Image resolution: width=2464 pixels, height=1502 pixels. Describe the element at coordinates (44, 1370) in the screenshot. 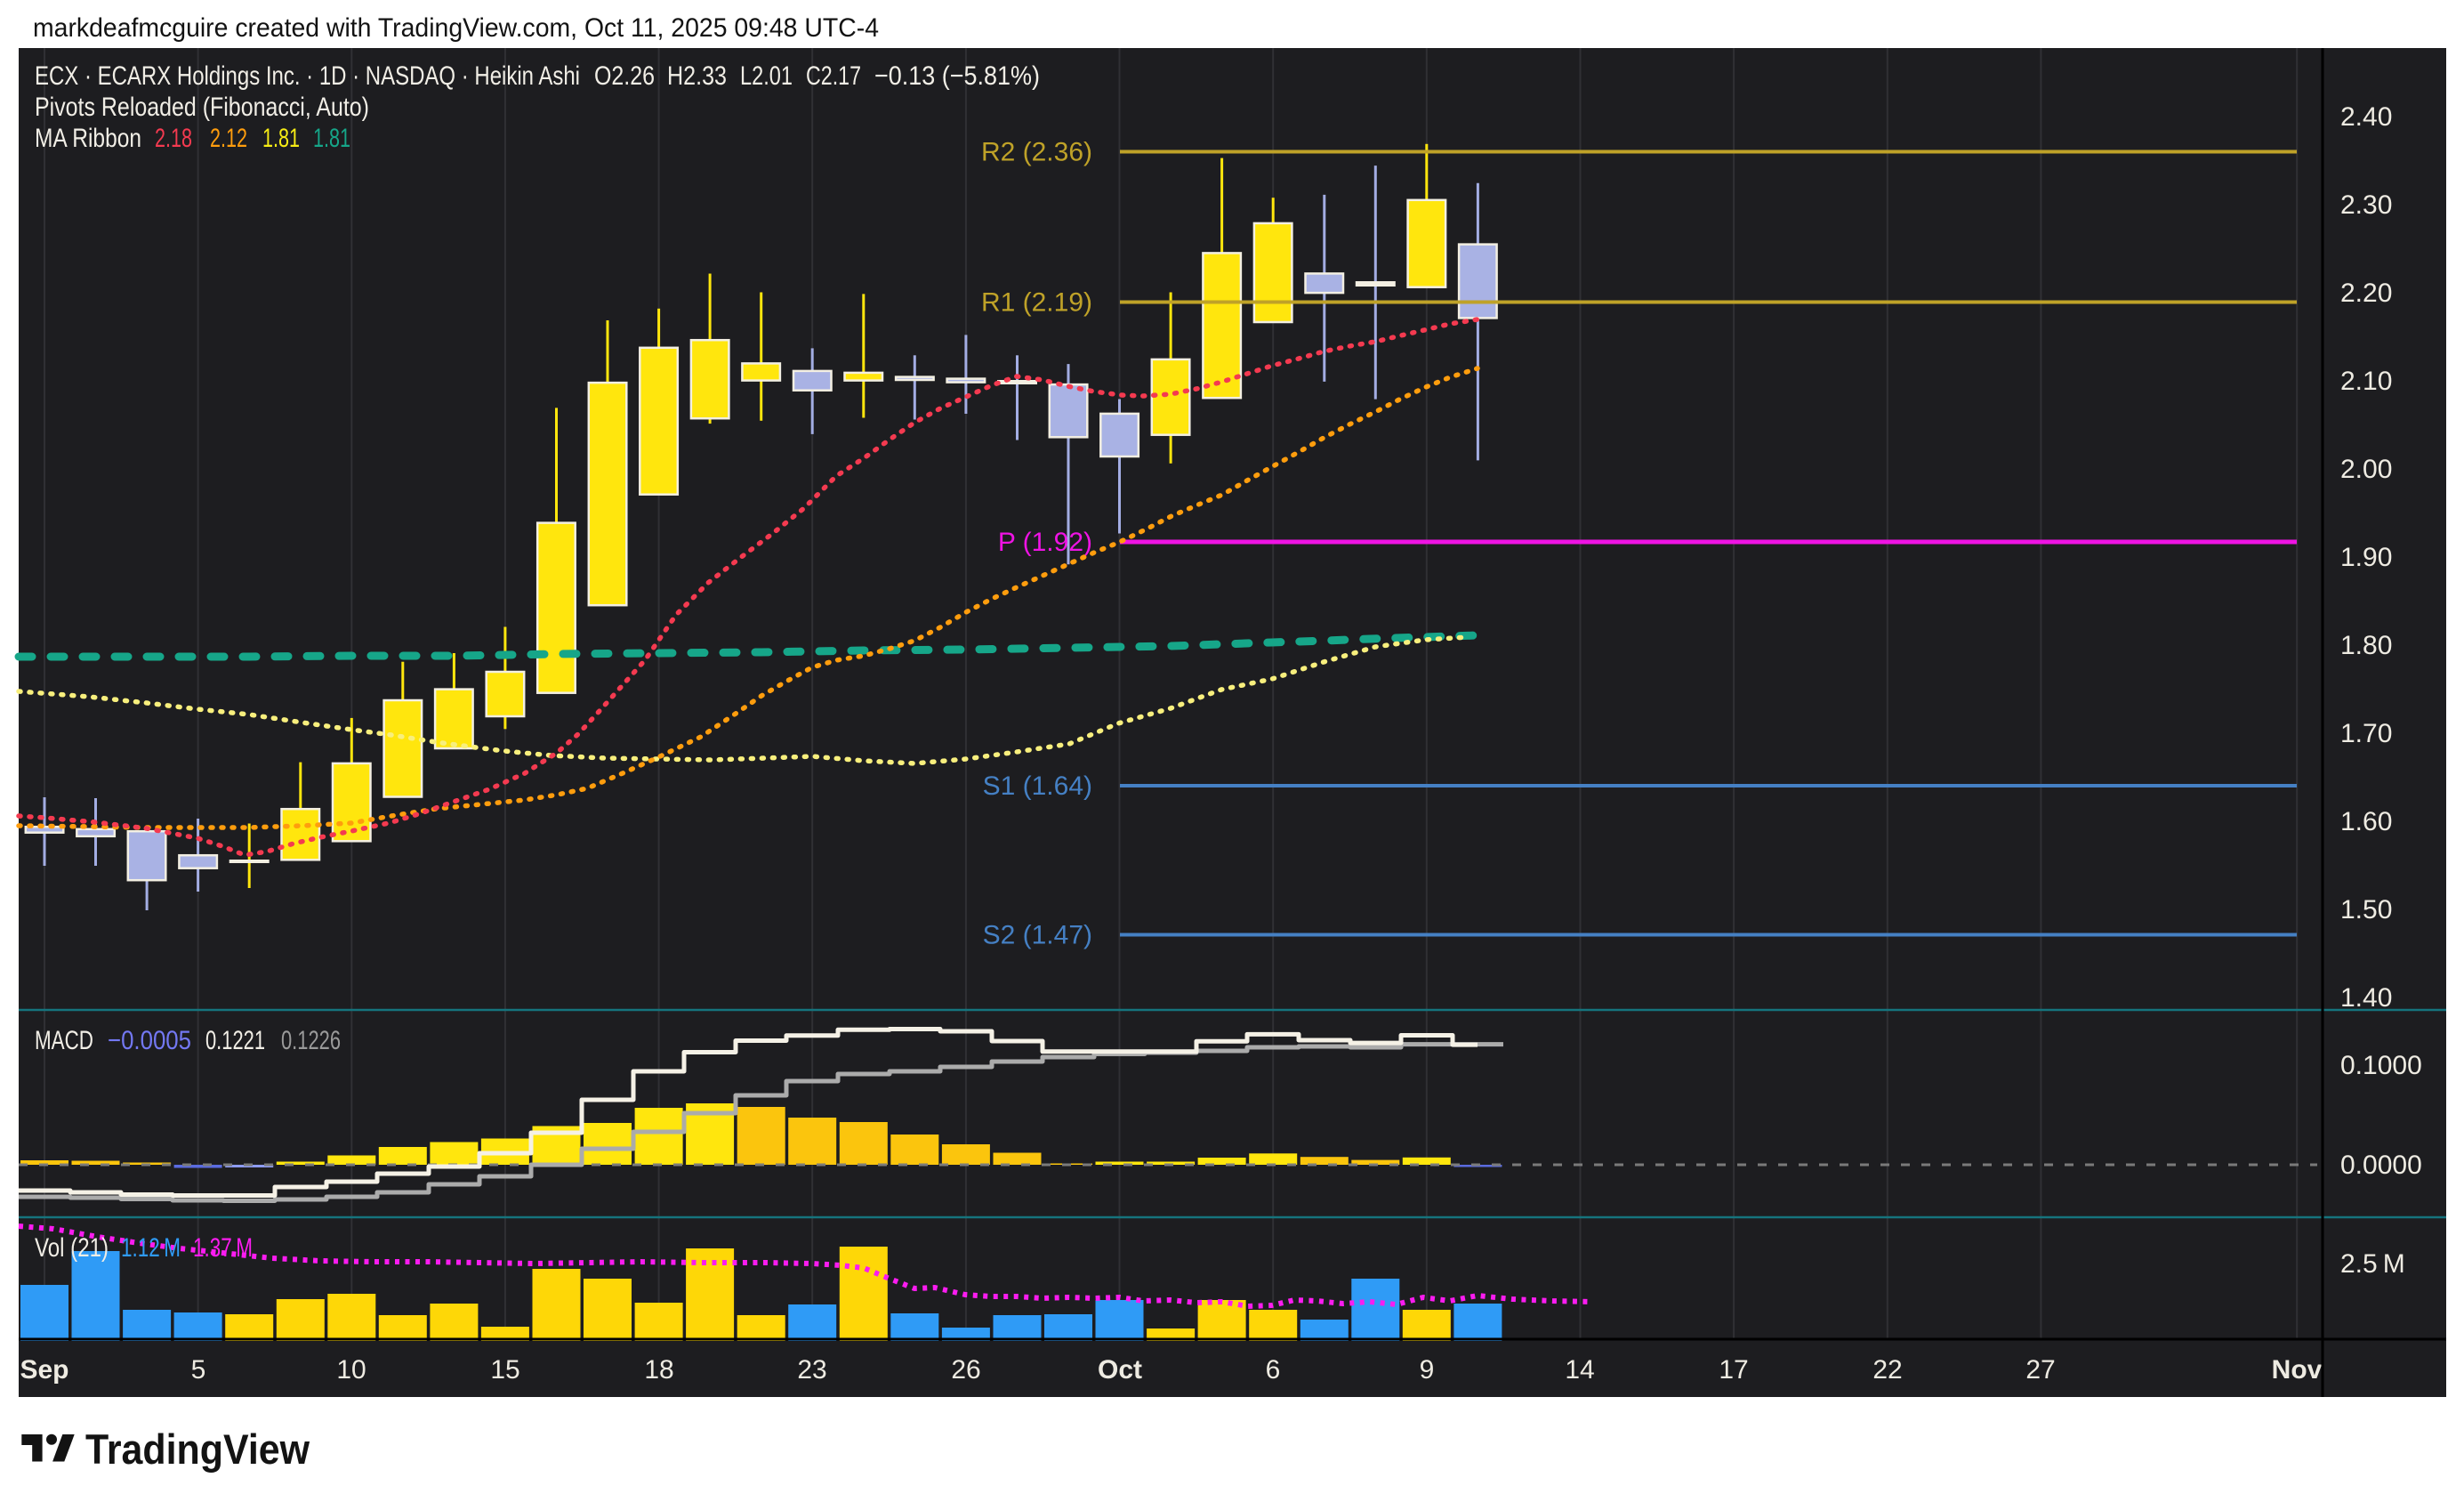

I see `svg-text: Sep` at that location.